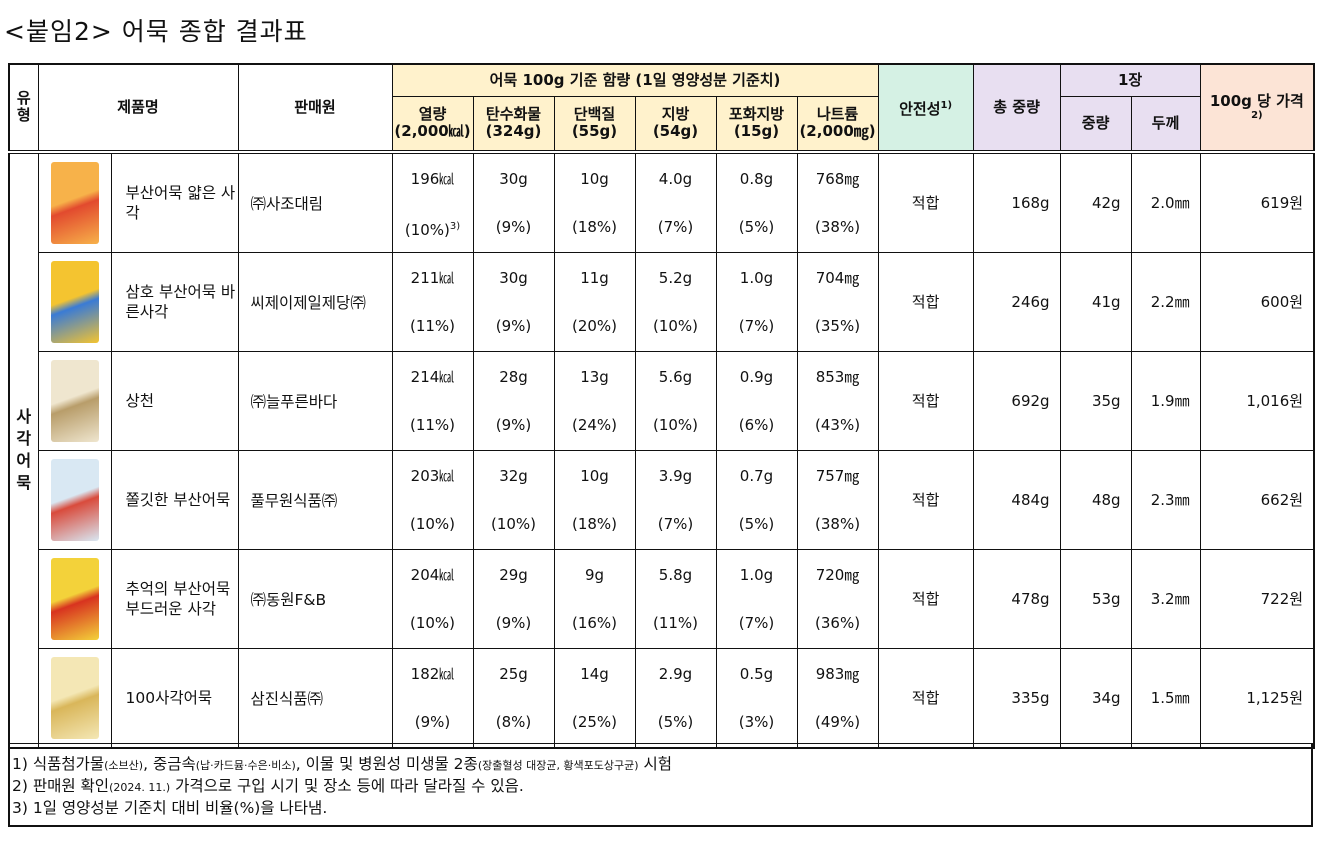 The height and width of the screenshot is (842, 1318). I want to click on header-text: 안전성, so click(920, 108).